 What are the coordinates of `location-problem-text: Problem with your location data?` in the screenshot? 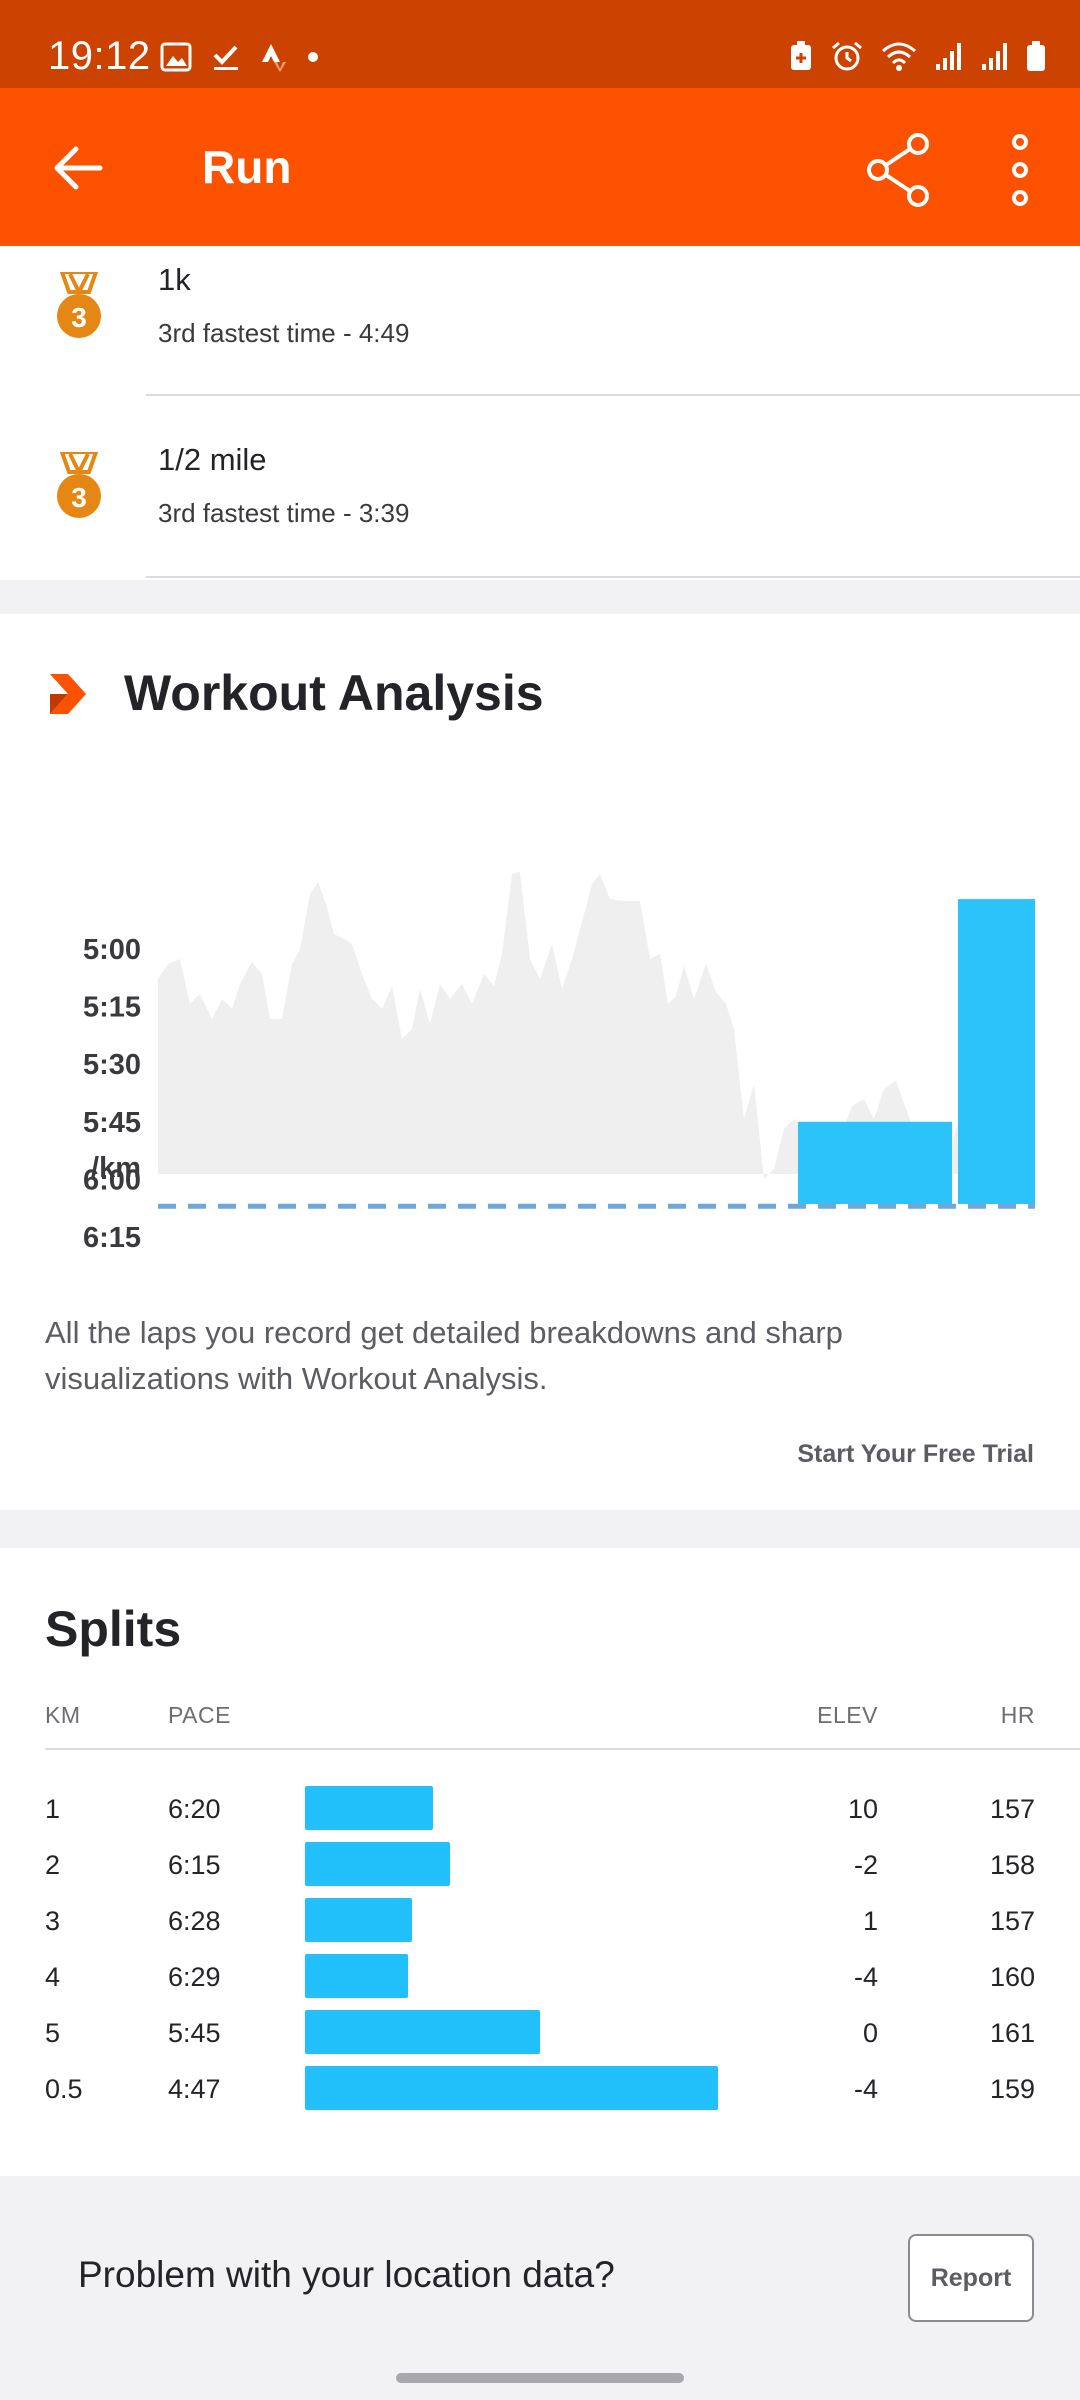 It's located at (346, 2274).